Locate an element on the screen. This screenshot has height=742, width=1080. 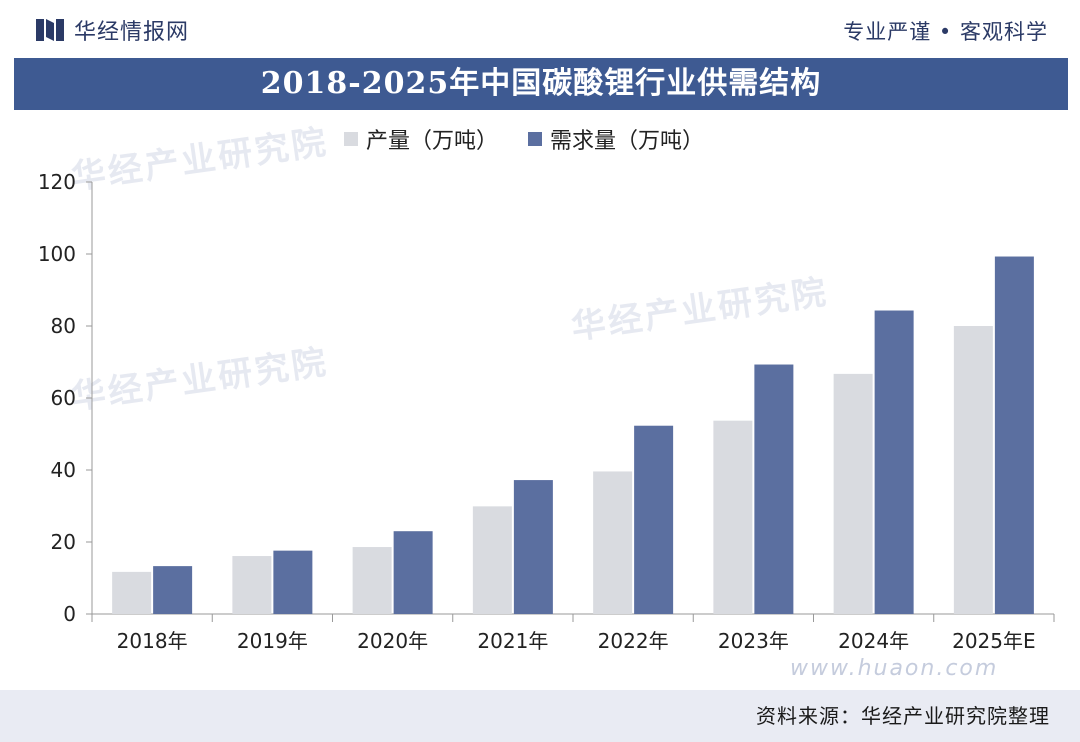
x-tick-label: 2021年 is located at coordinates (512, 641).